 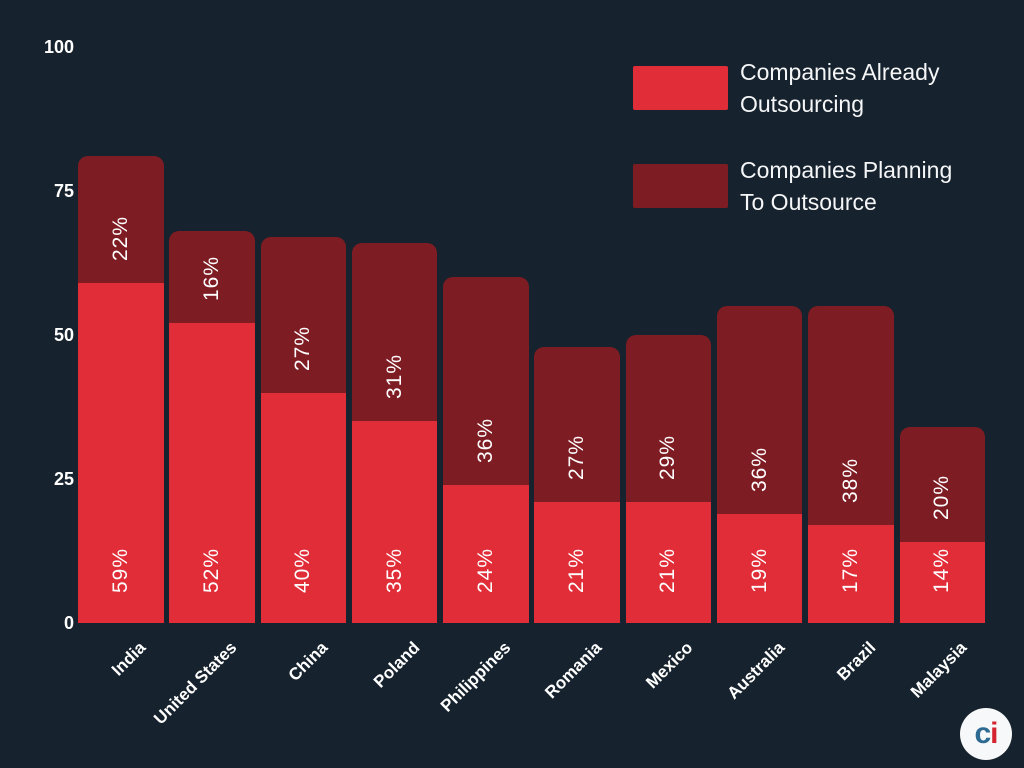 What do you see at coordinates (573, 670) in the screenshot?
I see `x-axis-label: Romania` at bounding box center [573, 670].